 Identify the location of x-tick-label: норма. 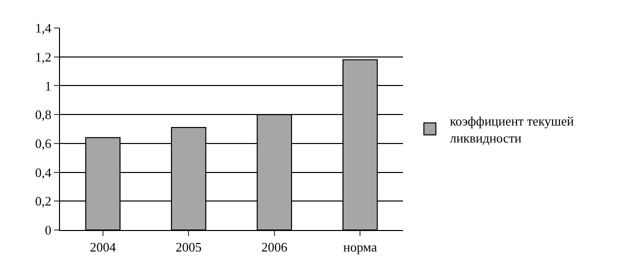
(360, 247).